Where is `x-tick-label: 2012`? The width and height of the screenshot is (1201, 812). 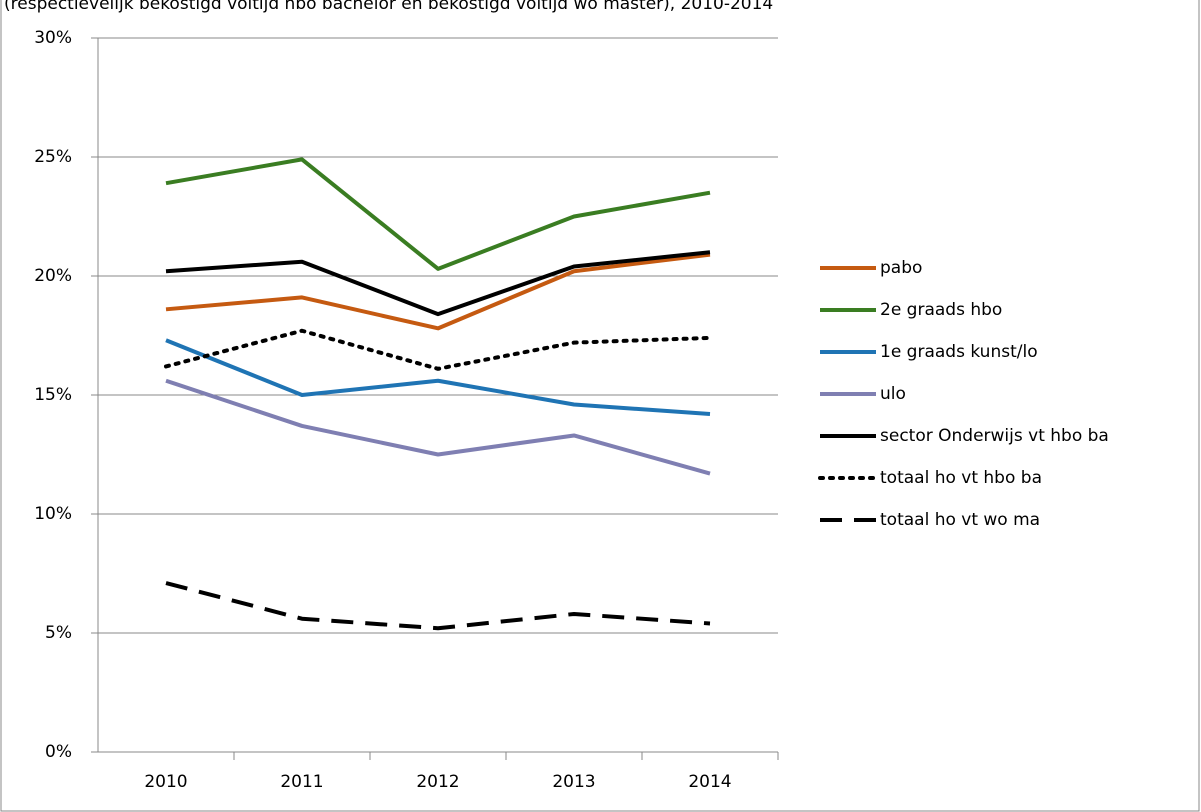
x-tick-label: 2012 is located at coordinates (437, 782).